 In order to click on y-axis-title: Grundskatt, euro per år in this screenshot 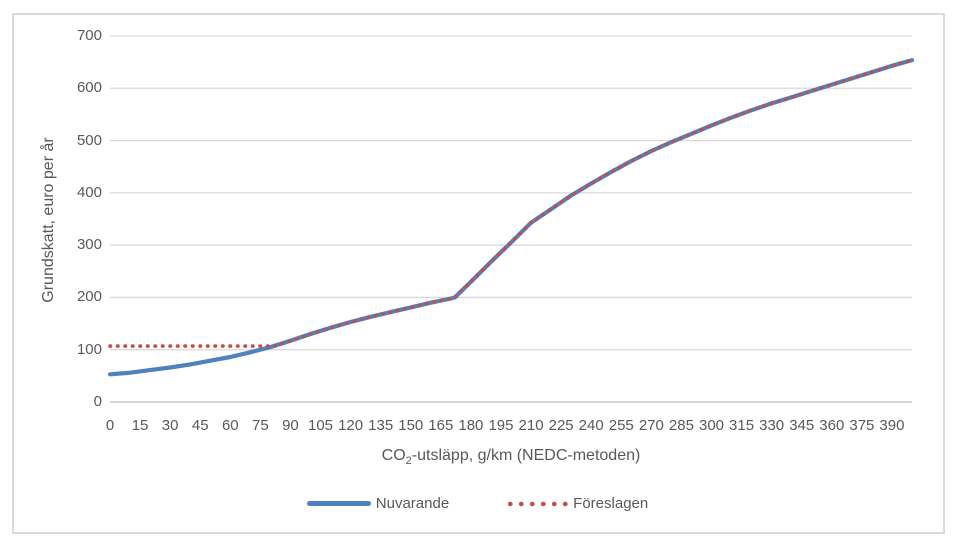, I will do `click(48, 220)`.